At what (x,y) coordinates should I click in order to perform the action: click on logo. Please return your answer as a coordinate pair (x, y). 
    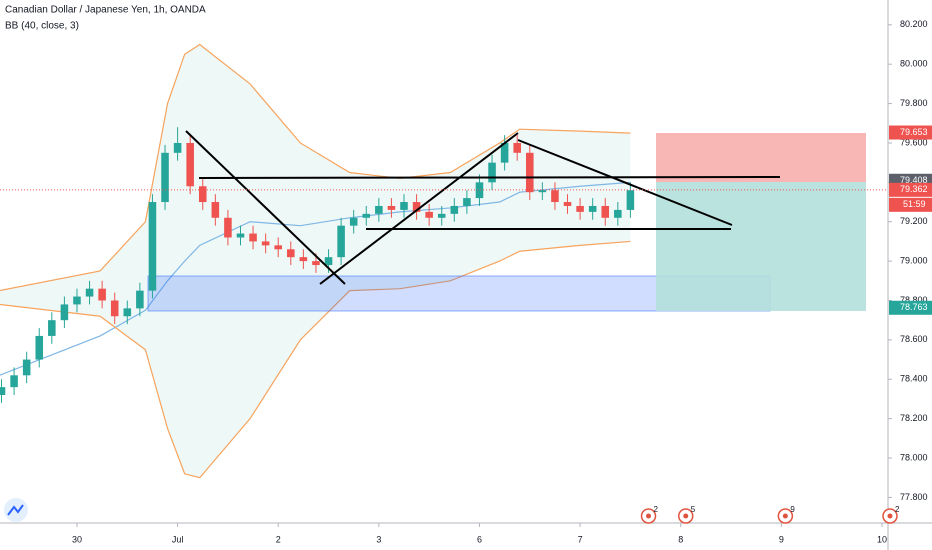
    Looking at the image, I should click on (16, 510).